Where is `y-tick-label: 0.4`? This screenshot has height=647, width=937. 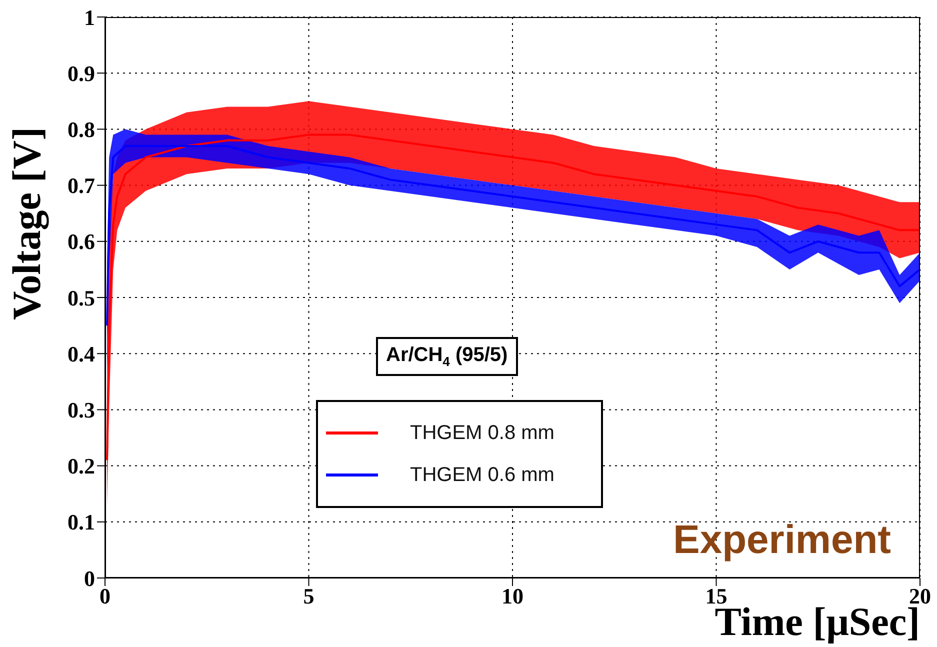
y-tick-label: 0.4 is located at coordinates (81, 353).